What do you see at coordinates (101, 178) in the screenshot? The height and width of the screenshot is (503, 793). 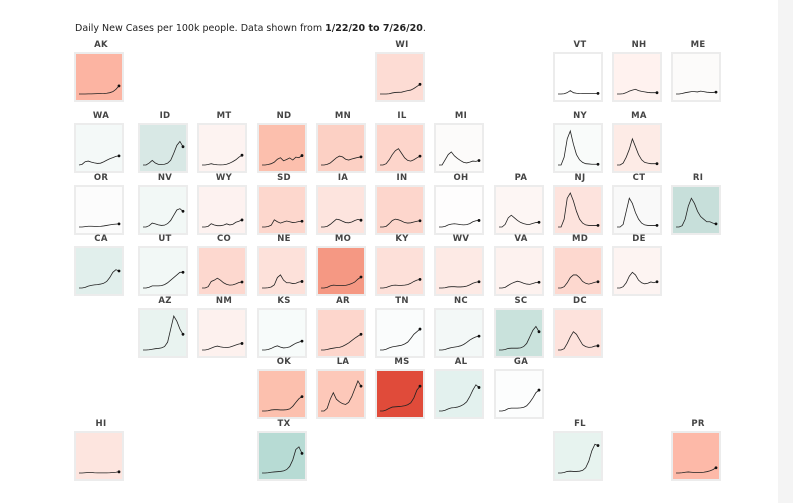 I see `state-label-or: OR` at bounding box center [101, 178].